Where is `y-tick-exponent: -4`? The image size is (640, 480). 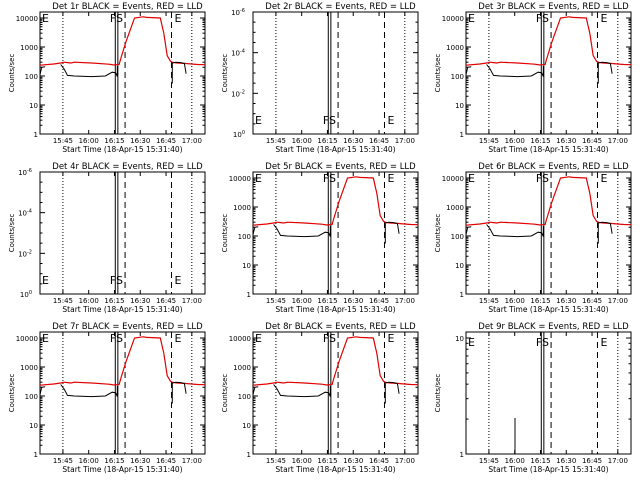
y-tick-exponent: -4 is located at coordinates (29, 212).